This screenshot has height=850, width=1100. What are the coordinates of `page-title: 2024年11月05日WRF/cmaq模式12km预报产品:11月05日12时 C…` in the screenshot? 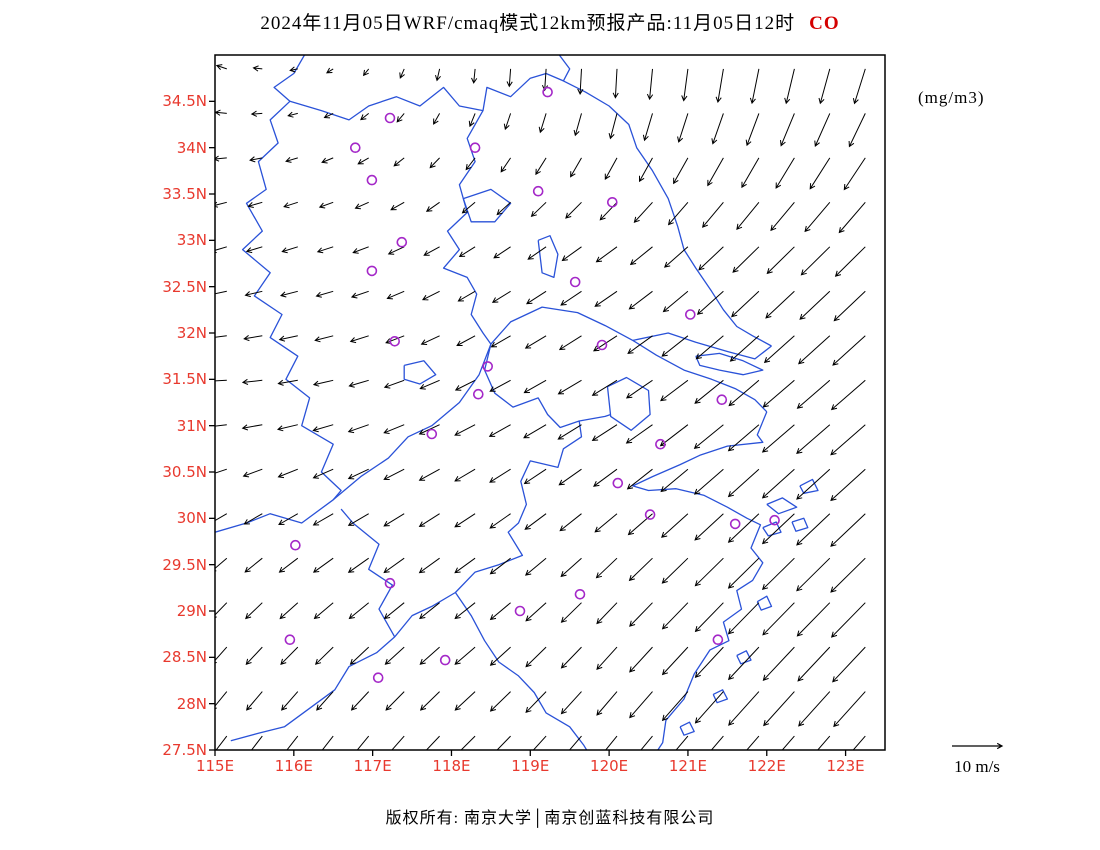 It's located at (550, 21).